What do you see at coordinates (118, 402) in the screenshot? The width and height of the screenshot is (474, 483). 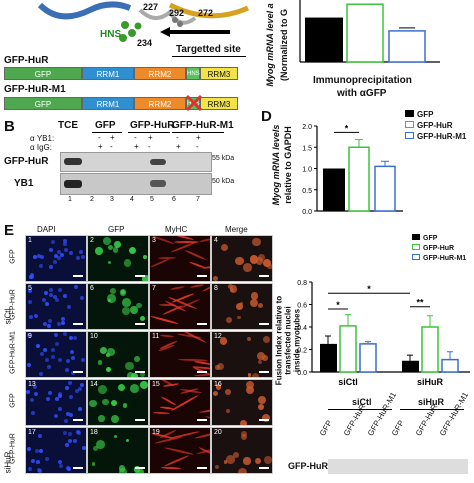 I see `micrograph: 14` at bounding box center [118, 402].